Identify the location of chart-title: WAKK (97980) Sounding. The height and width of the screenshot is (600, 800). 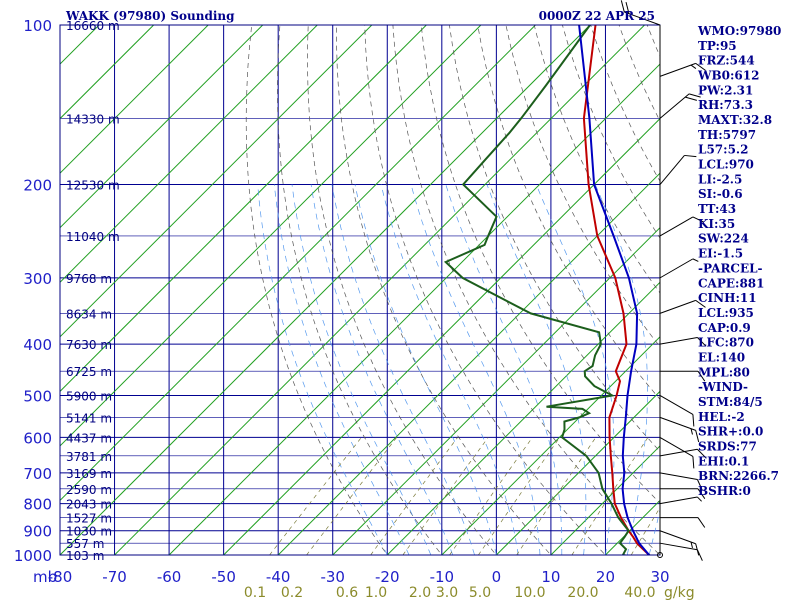
(150, 16).